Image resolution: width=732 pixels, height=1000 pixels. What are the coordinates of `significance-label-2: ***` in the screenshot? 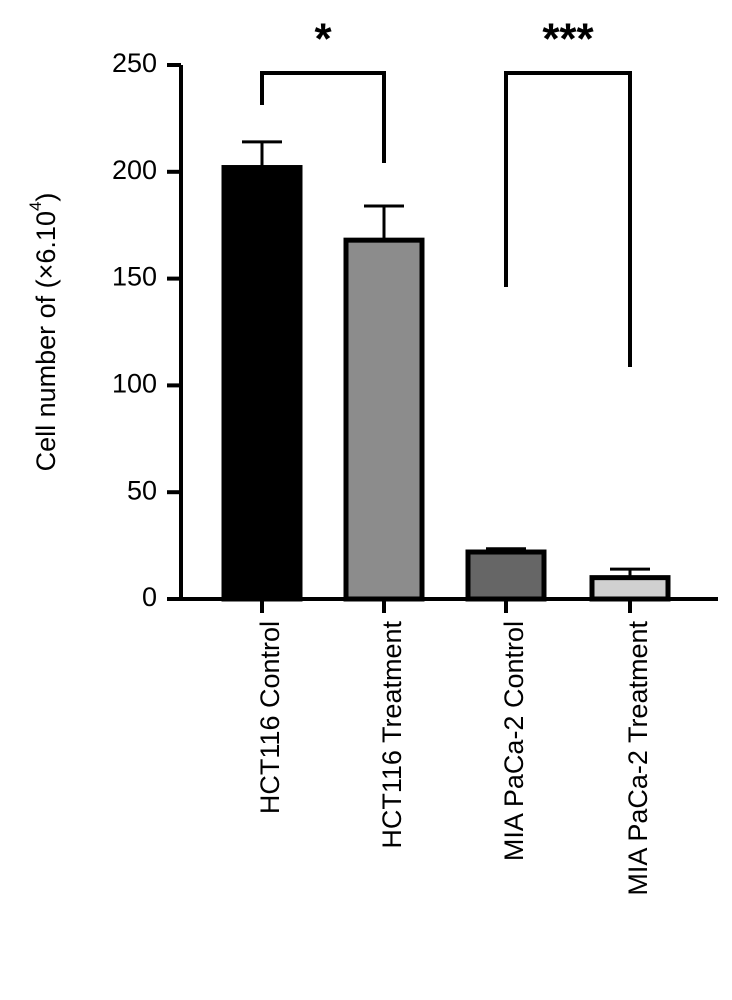 It's located at (568, 39).